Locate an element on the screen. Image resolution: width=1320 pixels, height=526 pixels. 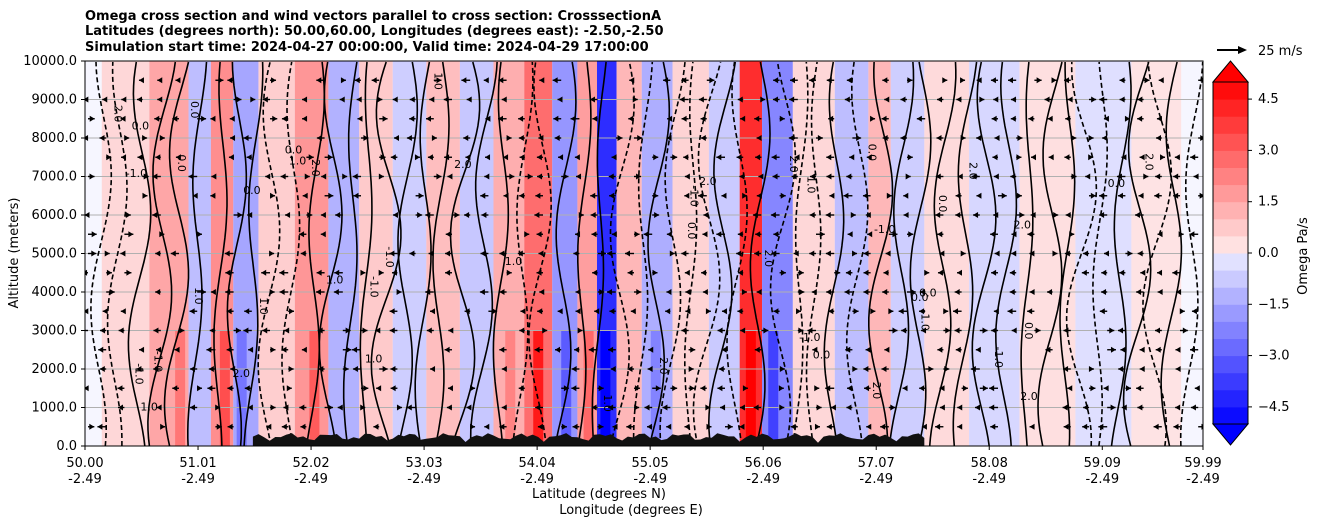
y-tick-label: 3000.0 is located at coordinates (55, 331).